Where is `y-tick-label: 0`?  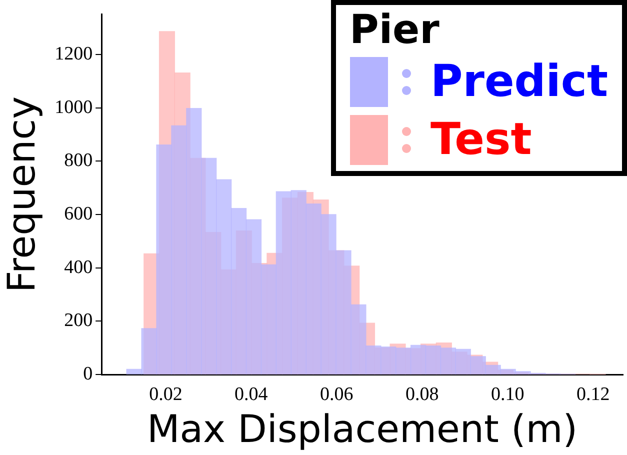 y-tick-label: 0 is located at coordinates (88, 374).